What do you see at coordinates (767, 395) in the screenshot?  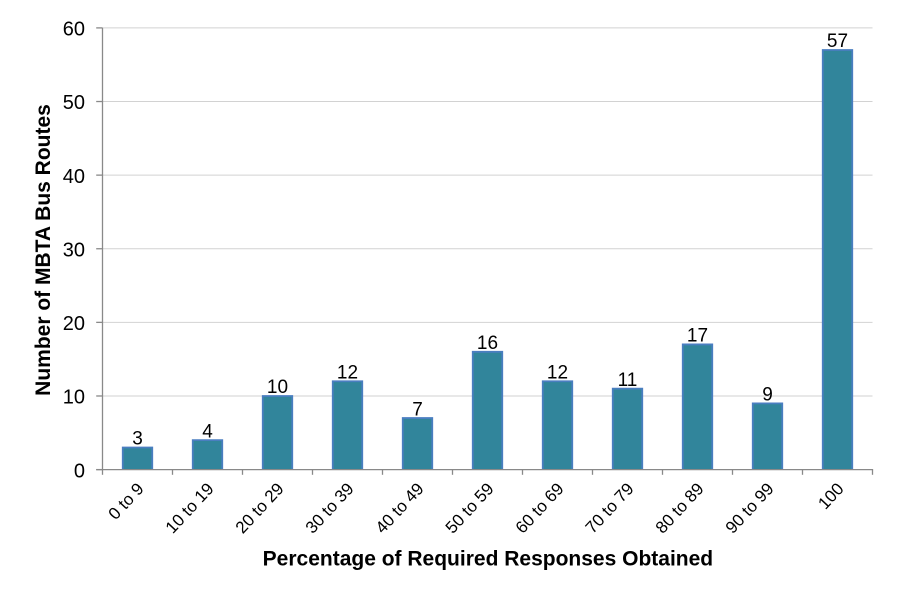 I see `svg-text: 9` at bounding box center [767, 395].